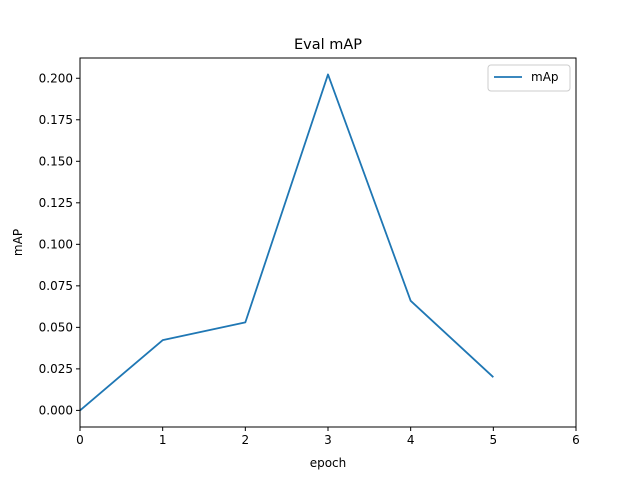 The width and height of the screenshot is (640, 480). What do you see at coordinates (494, 440) in the screenshot?
I see `x-tick-label: 5` at bounding box center [494, 440].